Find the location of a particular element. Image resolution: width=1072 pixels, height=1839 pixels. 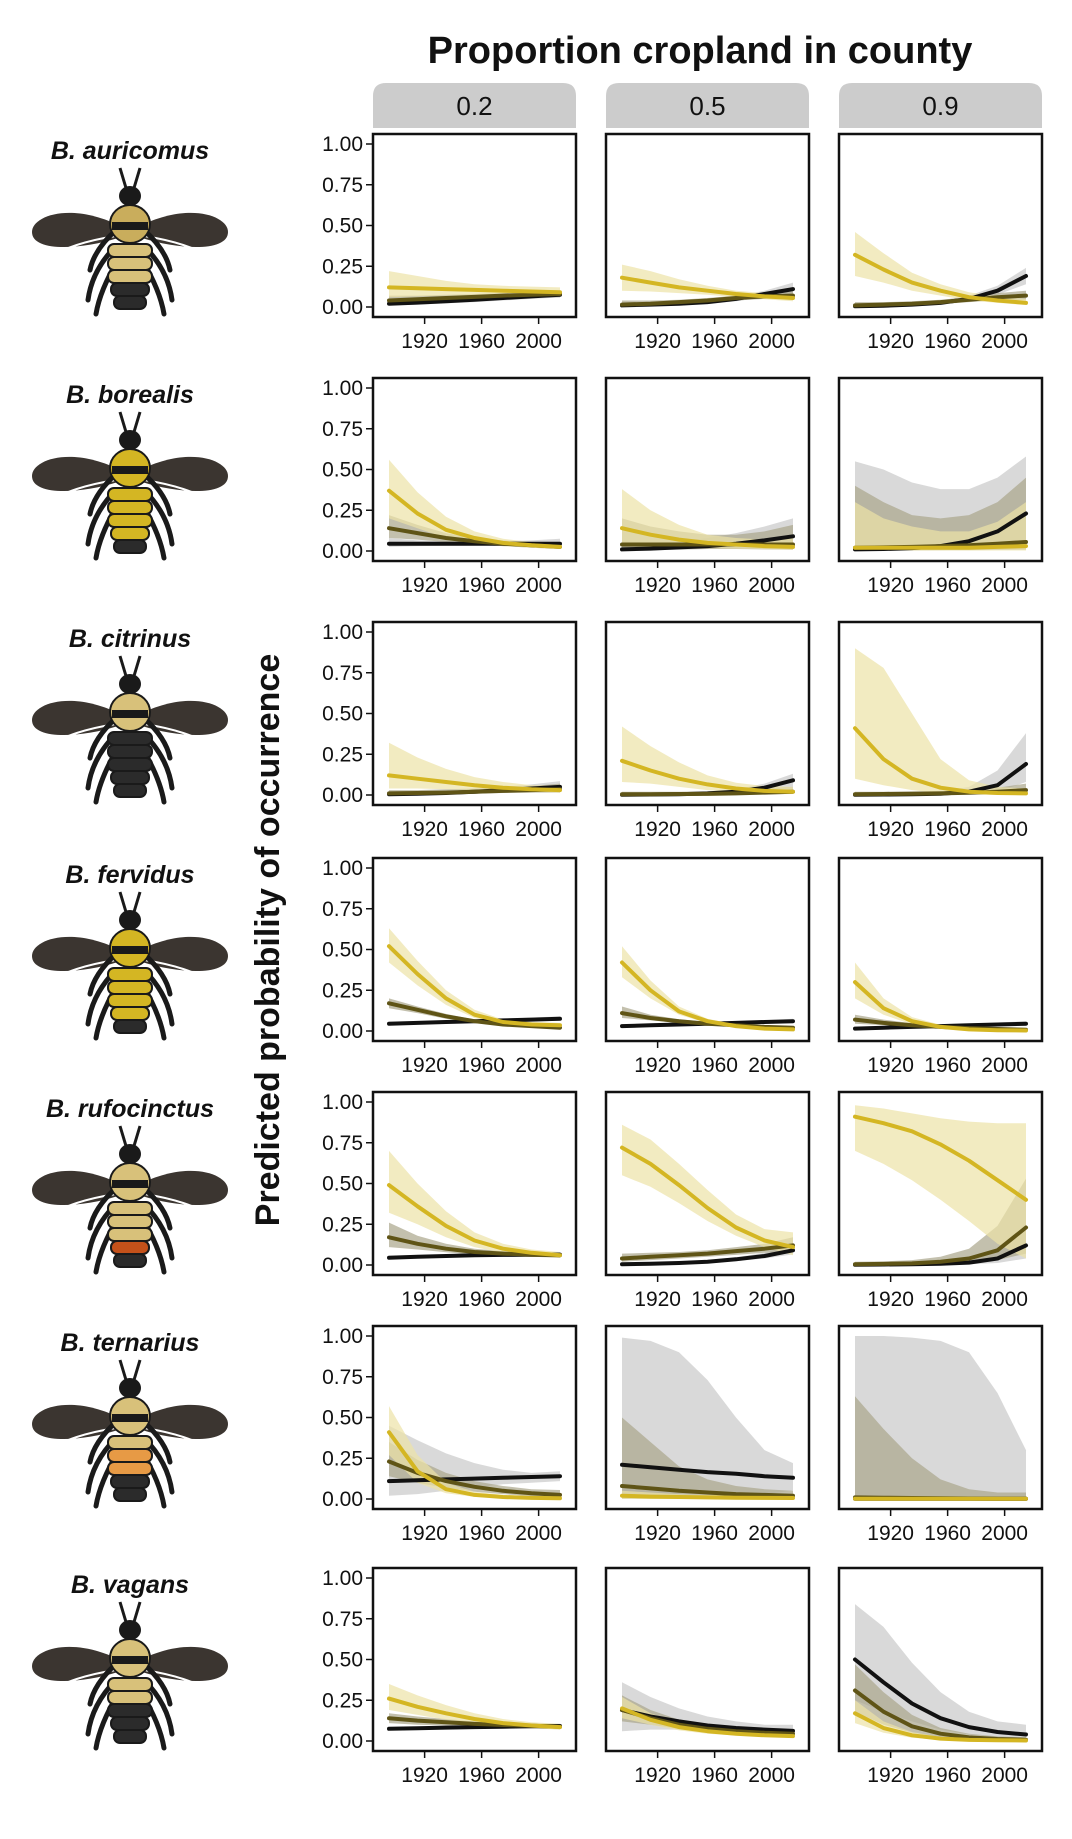

bee-thorax-band is located at coordinates (130, 1184).